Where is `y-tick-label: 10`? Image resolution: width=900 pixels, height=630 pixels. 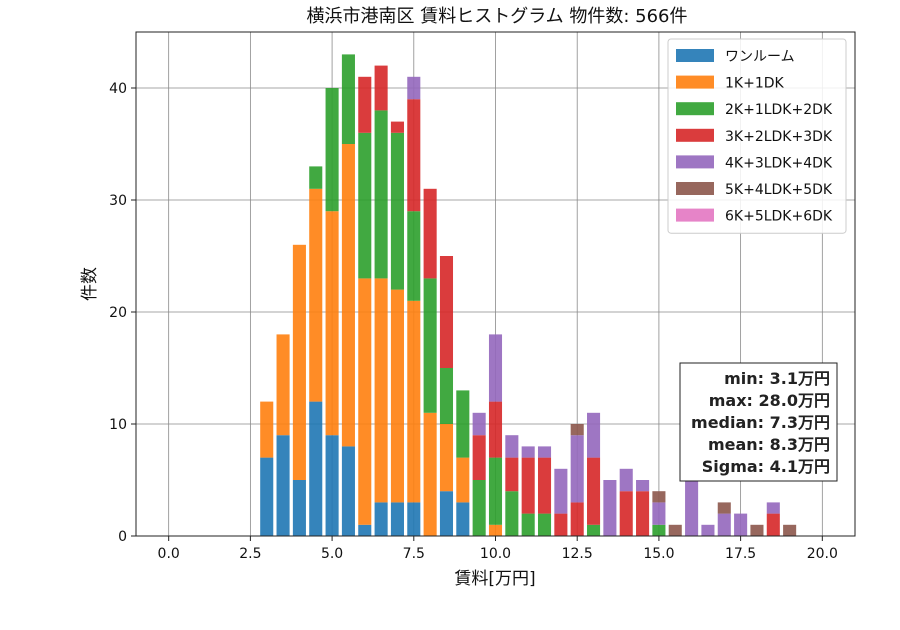 y-tick-label: 10 is located at coordinates (118, 425).